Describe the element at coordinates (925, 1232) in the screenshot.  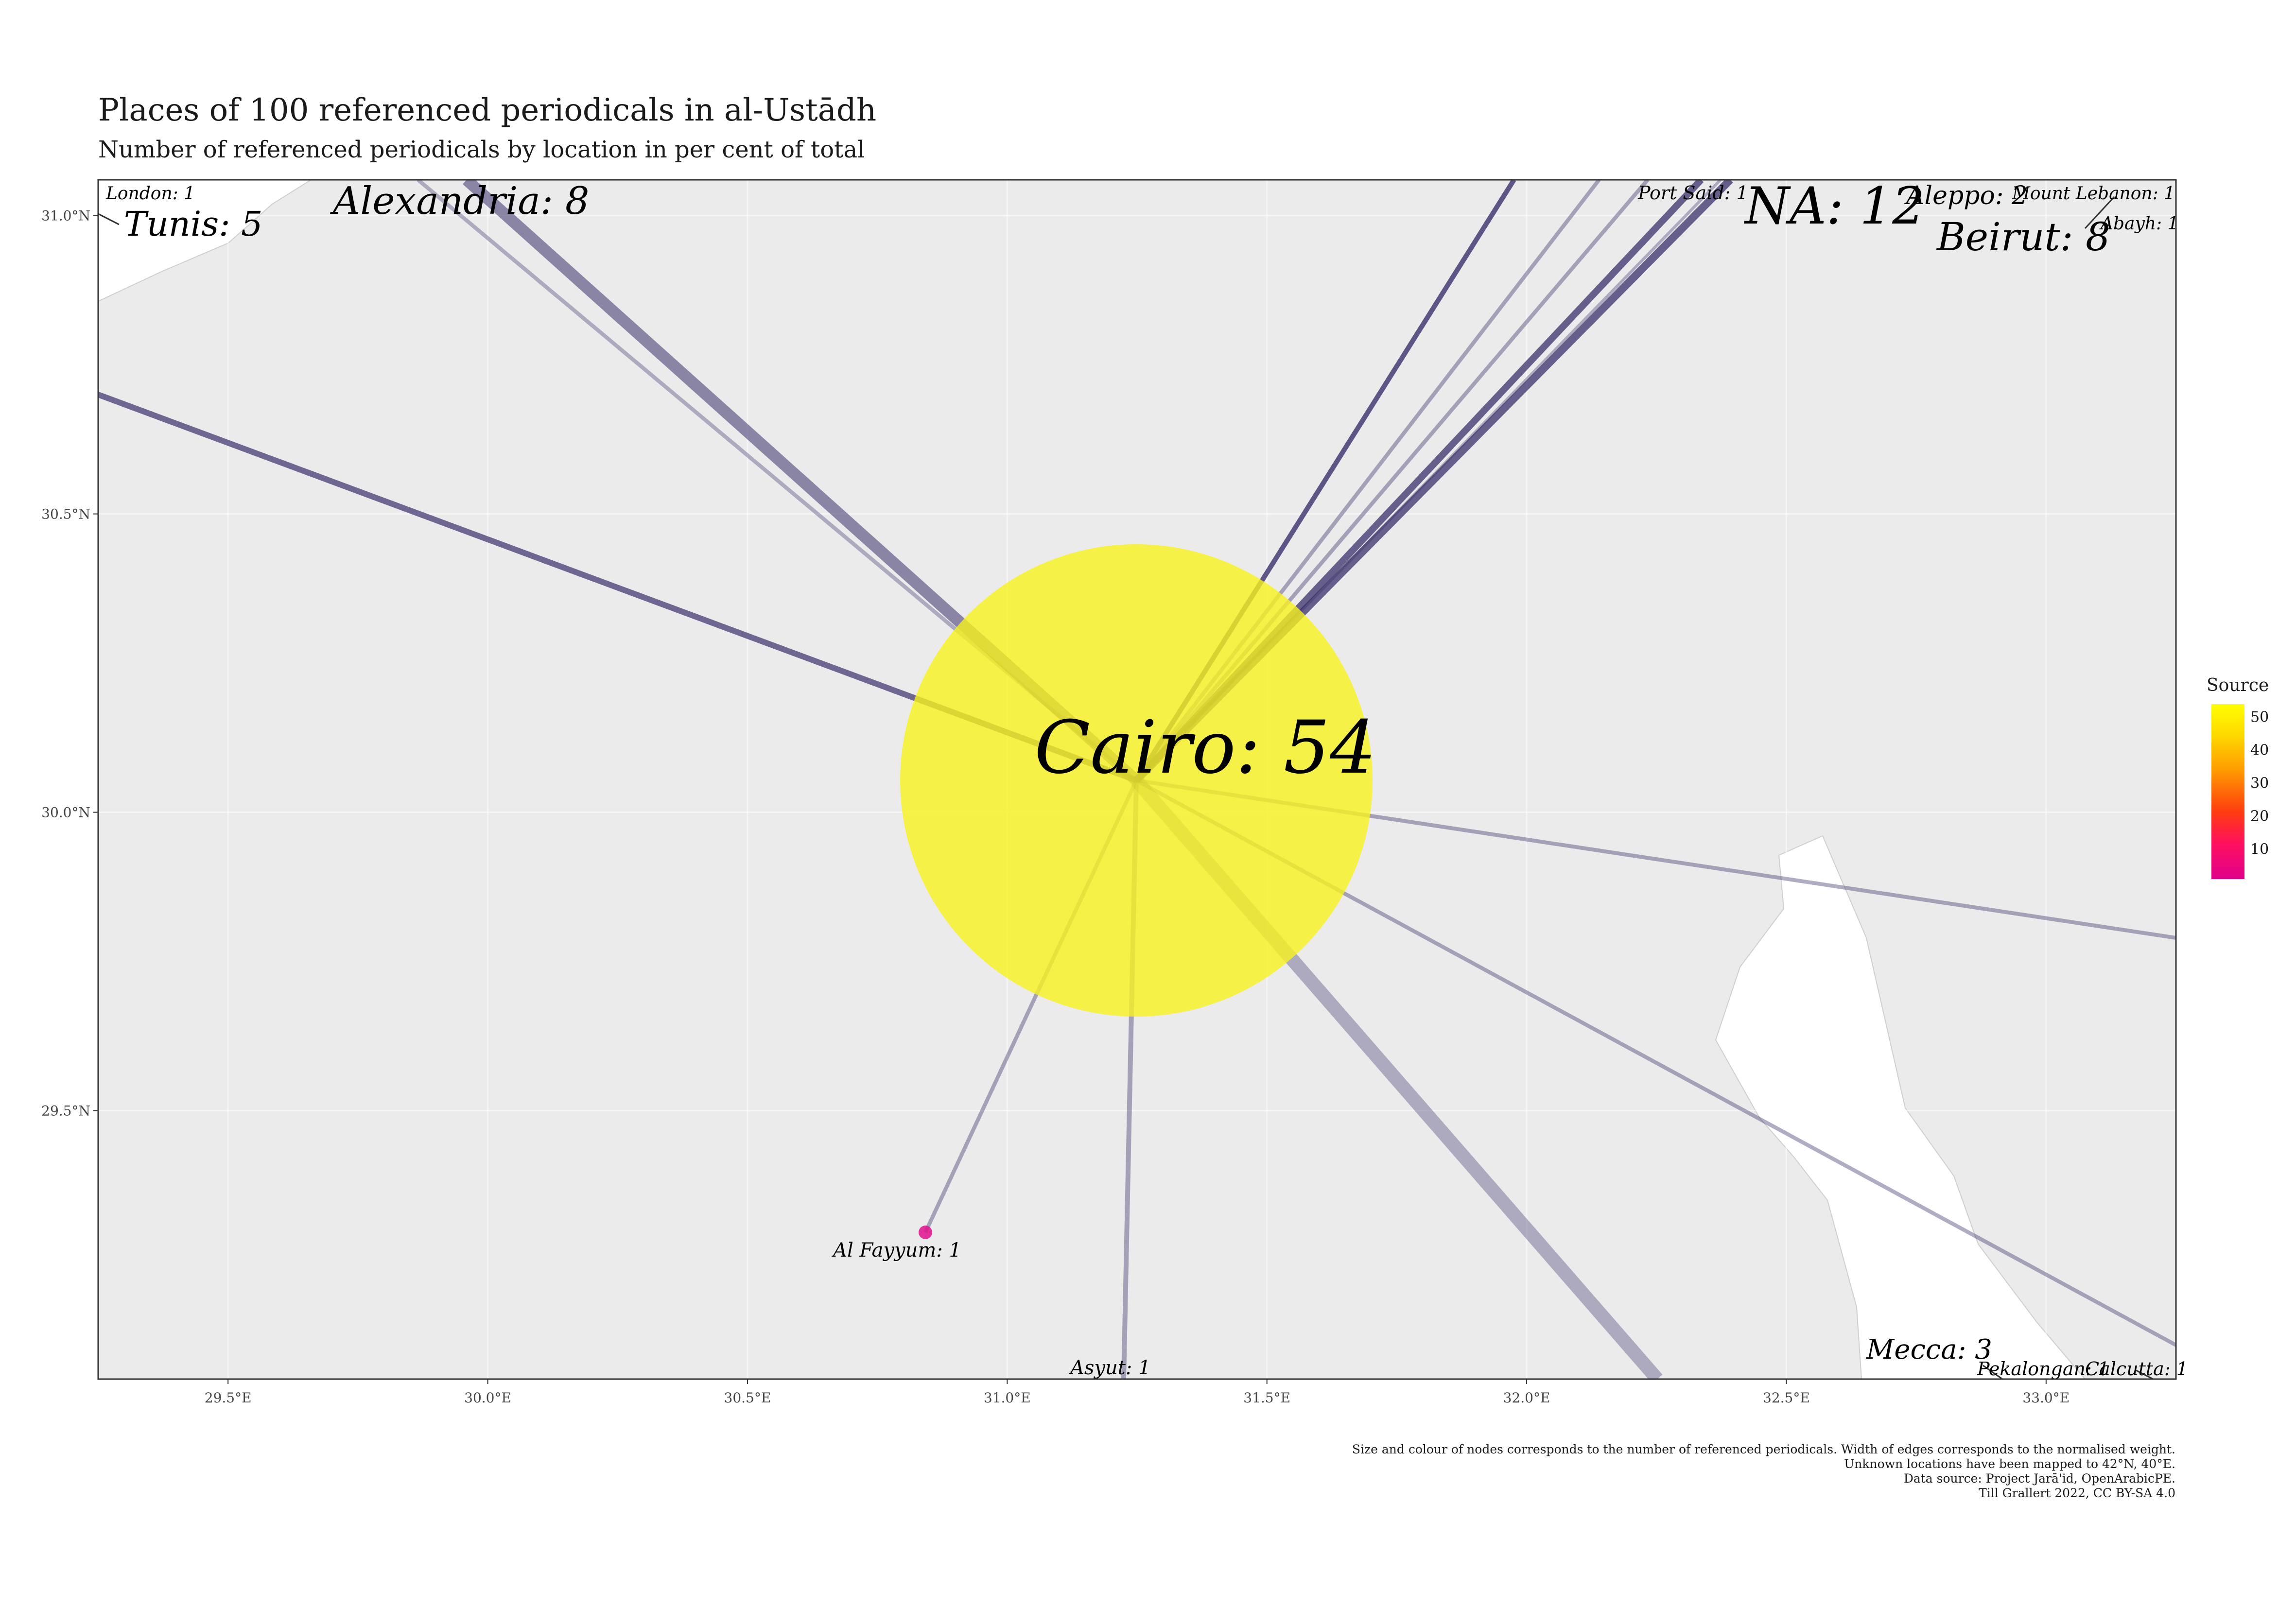
I see `fayyum-node` at that location.